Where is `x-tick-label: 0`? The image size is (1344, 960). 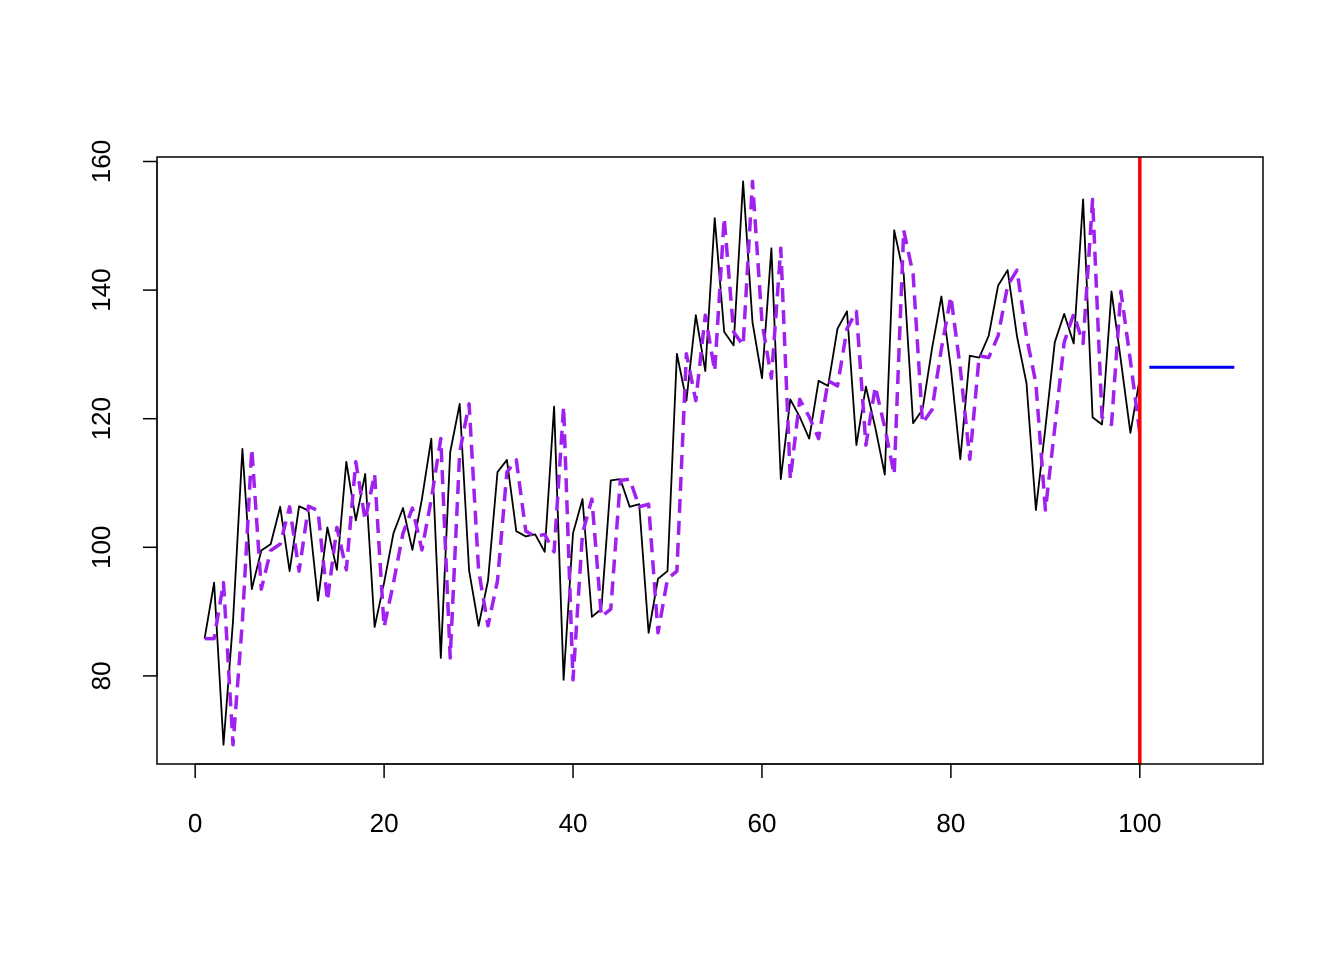
x-tick-label: 0 is located at coordinates (195, 823).